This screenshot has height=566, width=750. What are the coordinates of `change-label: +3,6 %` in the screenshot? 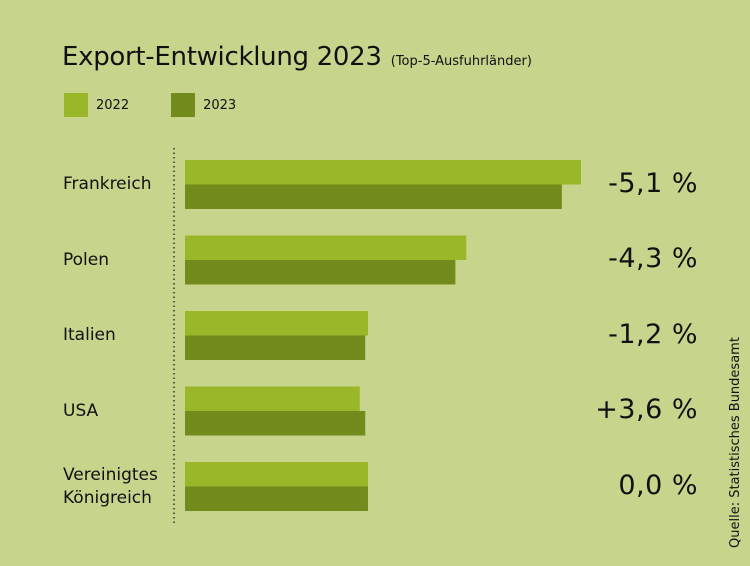 It's located at (646, 409).